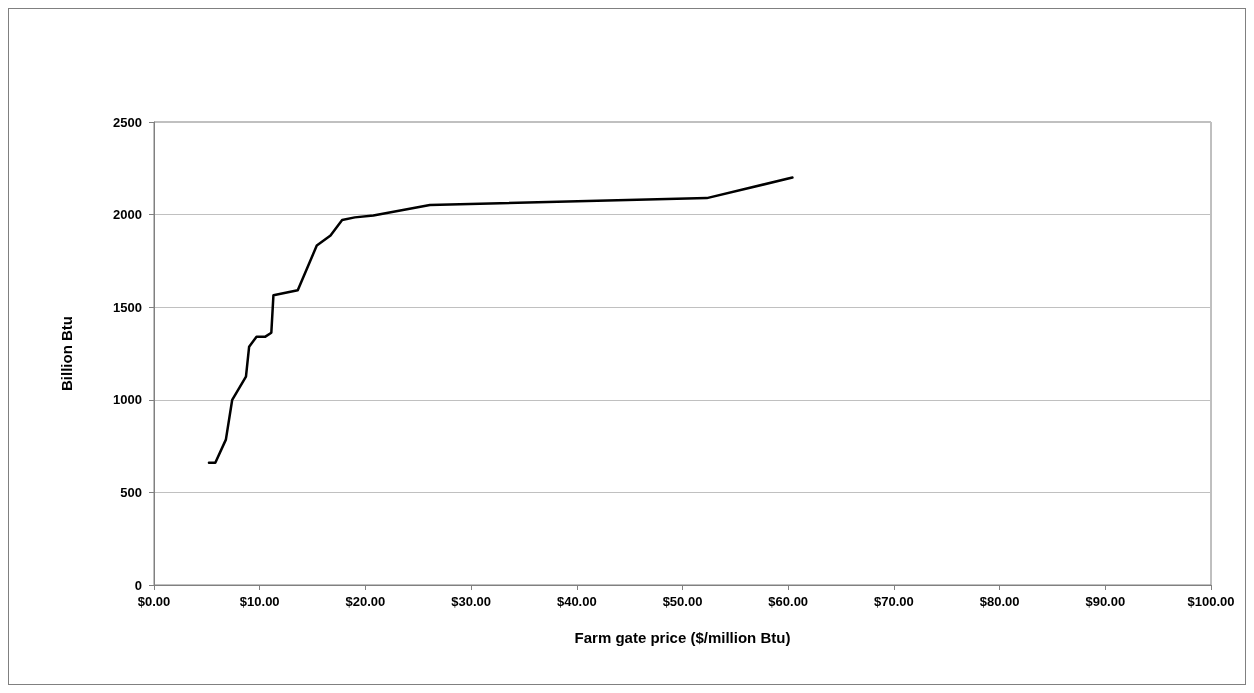 The width and height of the screenshot is (1254, 693). I want to click on x-tick-label: $60.00, so click(788, 601).